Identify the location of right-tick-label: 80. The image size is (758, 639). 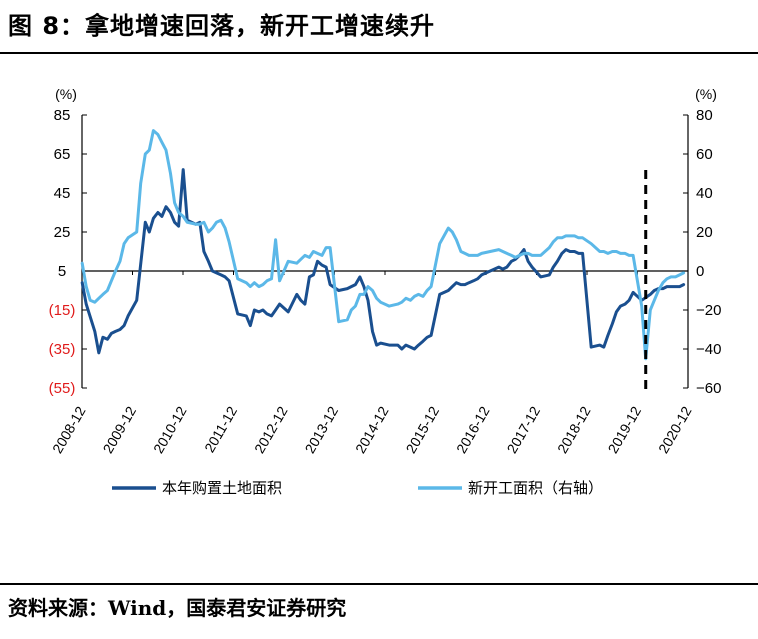
(704, 115).